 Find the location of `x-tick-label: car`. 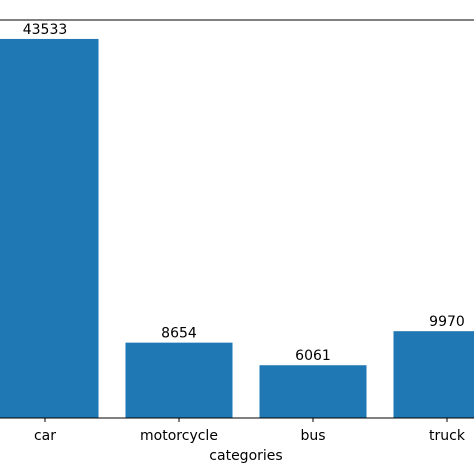

x-tick-label: car is located at coordinates (45, 436).